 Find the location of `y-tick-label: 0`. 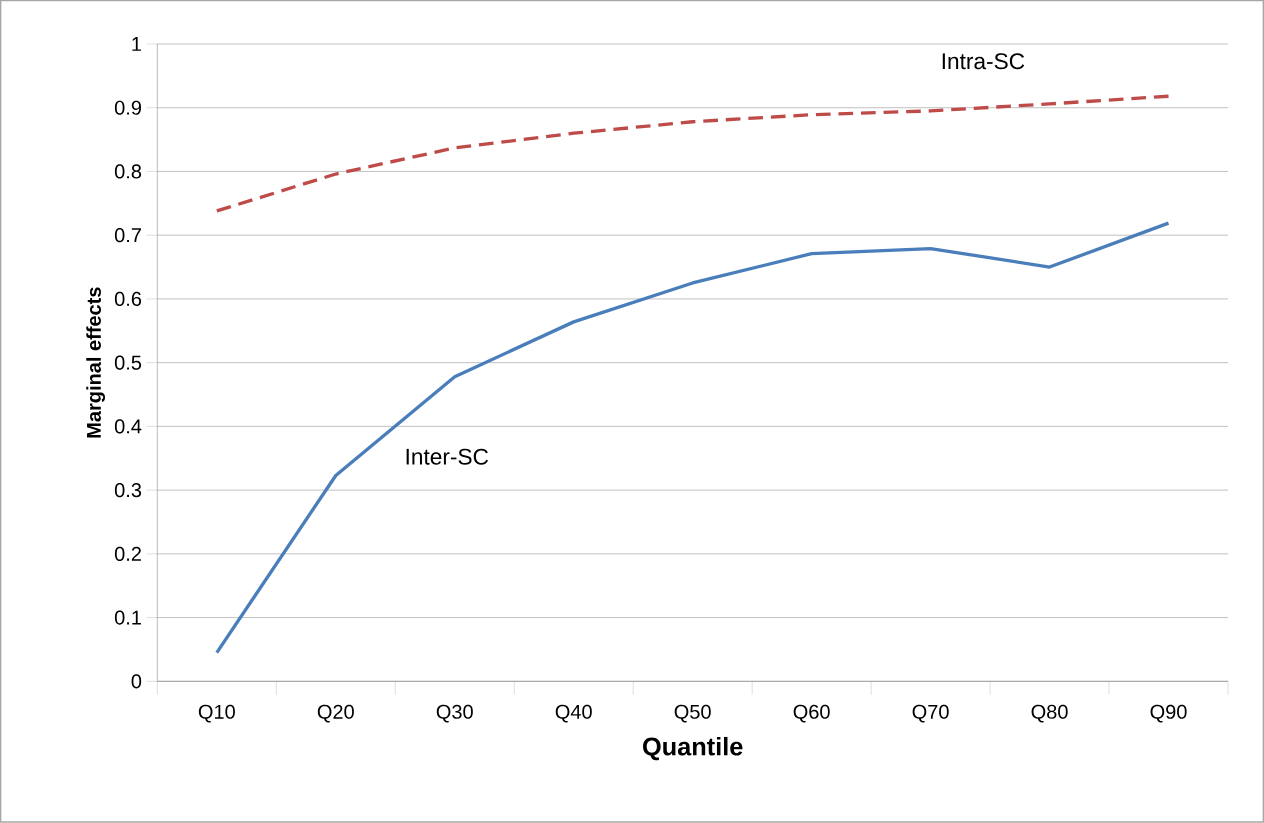

y-tick-label: 0 is located at coordinates (136, 681).